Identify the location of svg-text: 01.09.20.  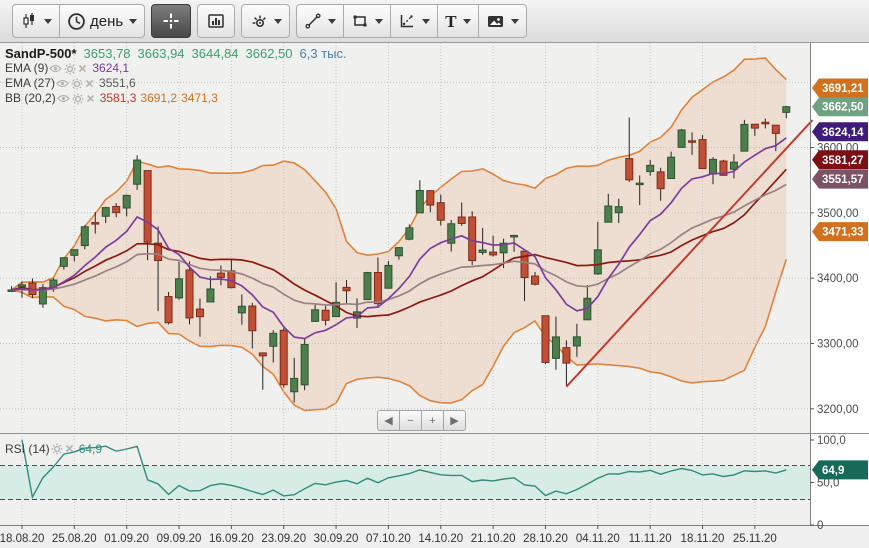
(126, 539).